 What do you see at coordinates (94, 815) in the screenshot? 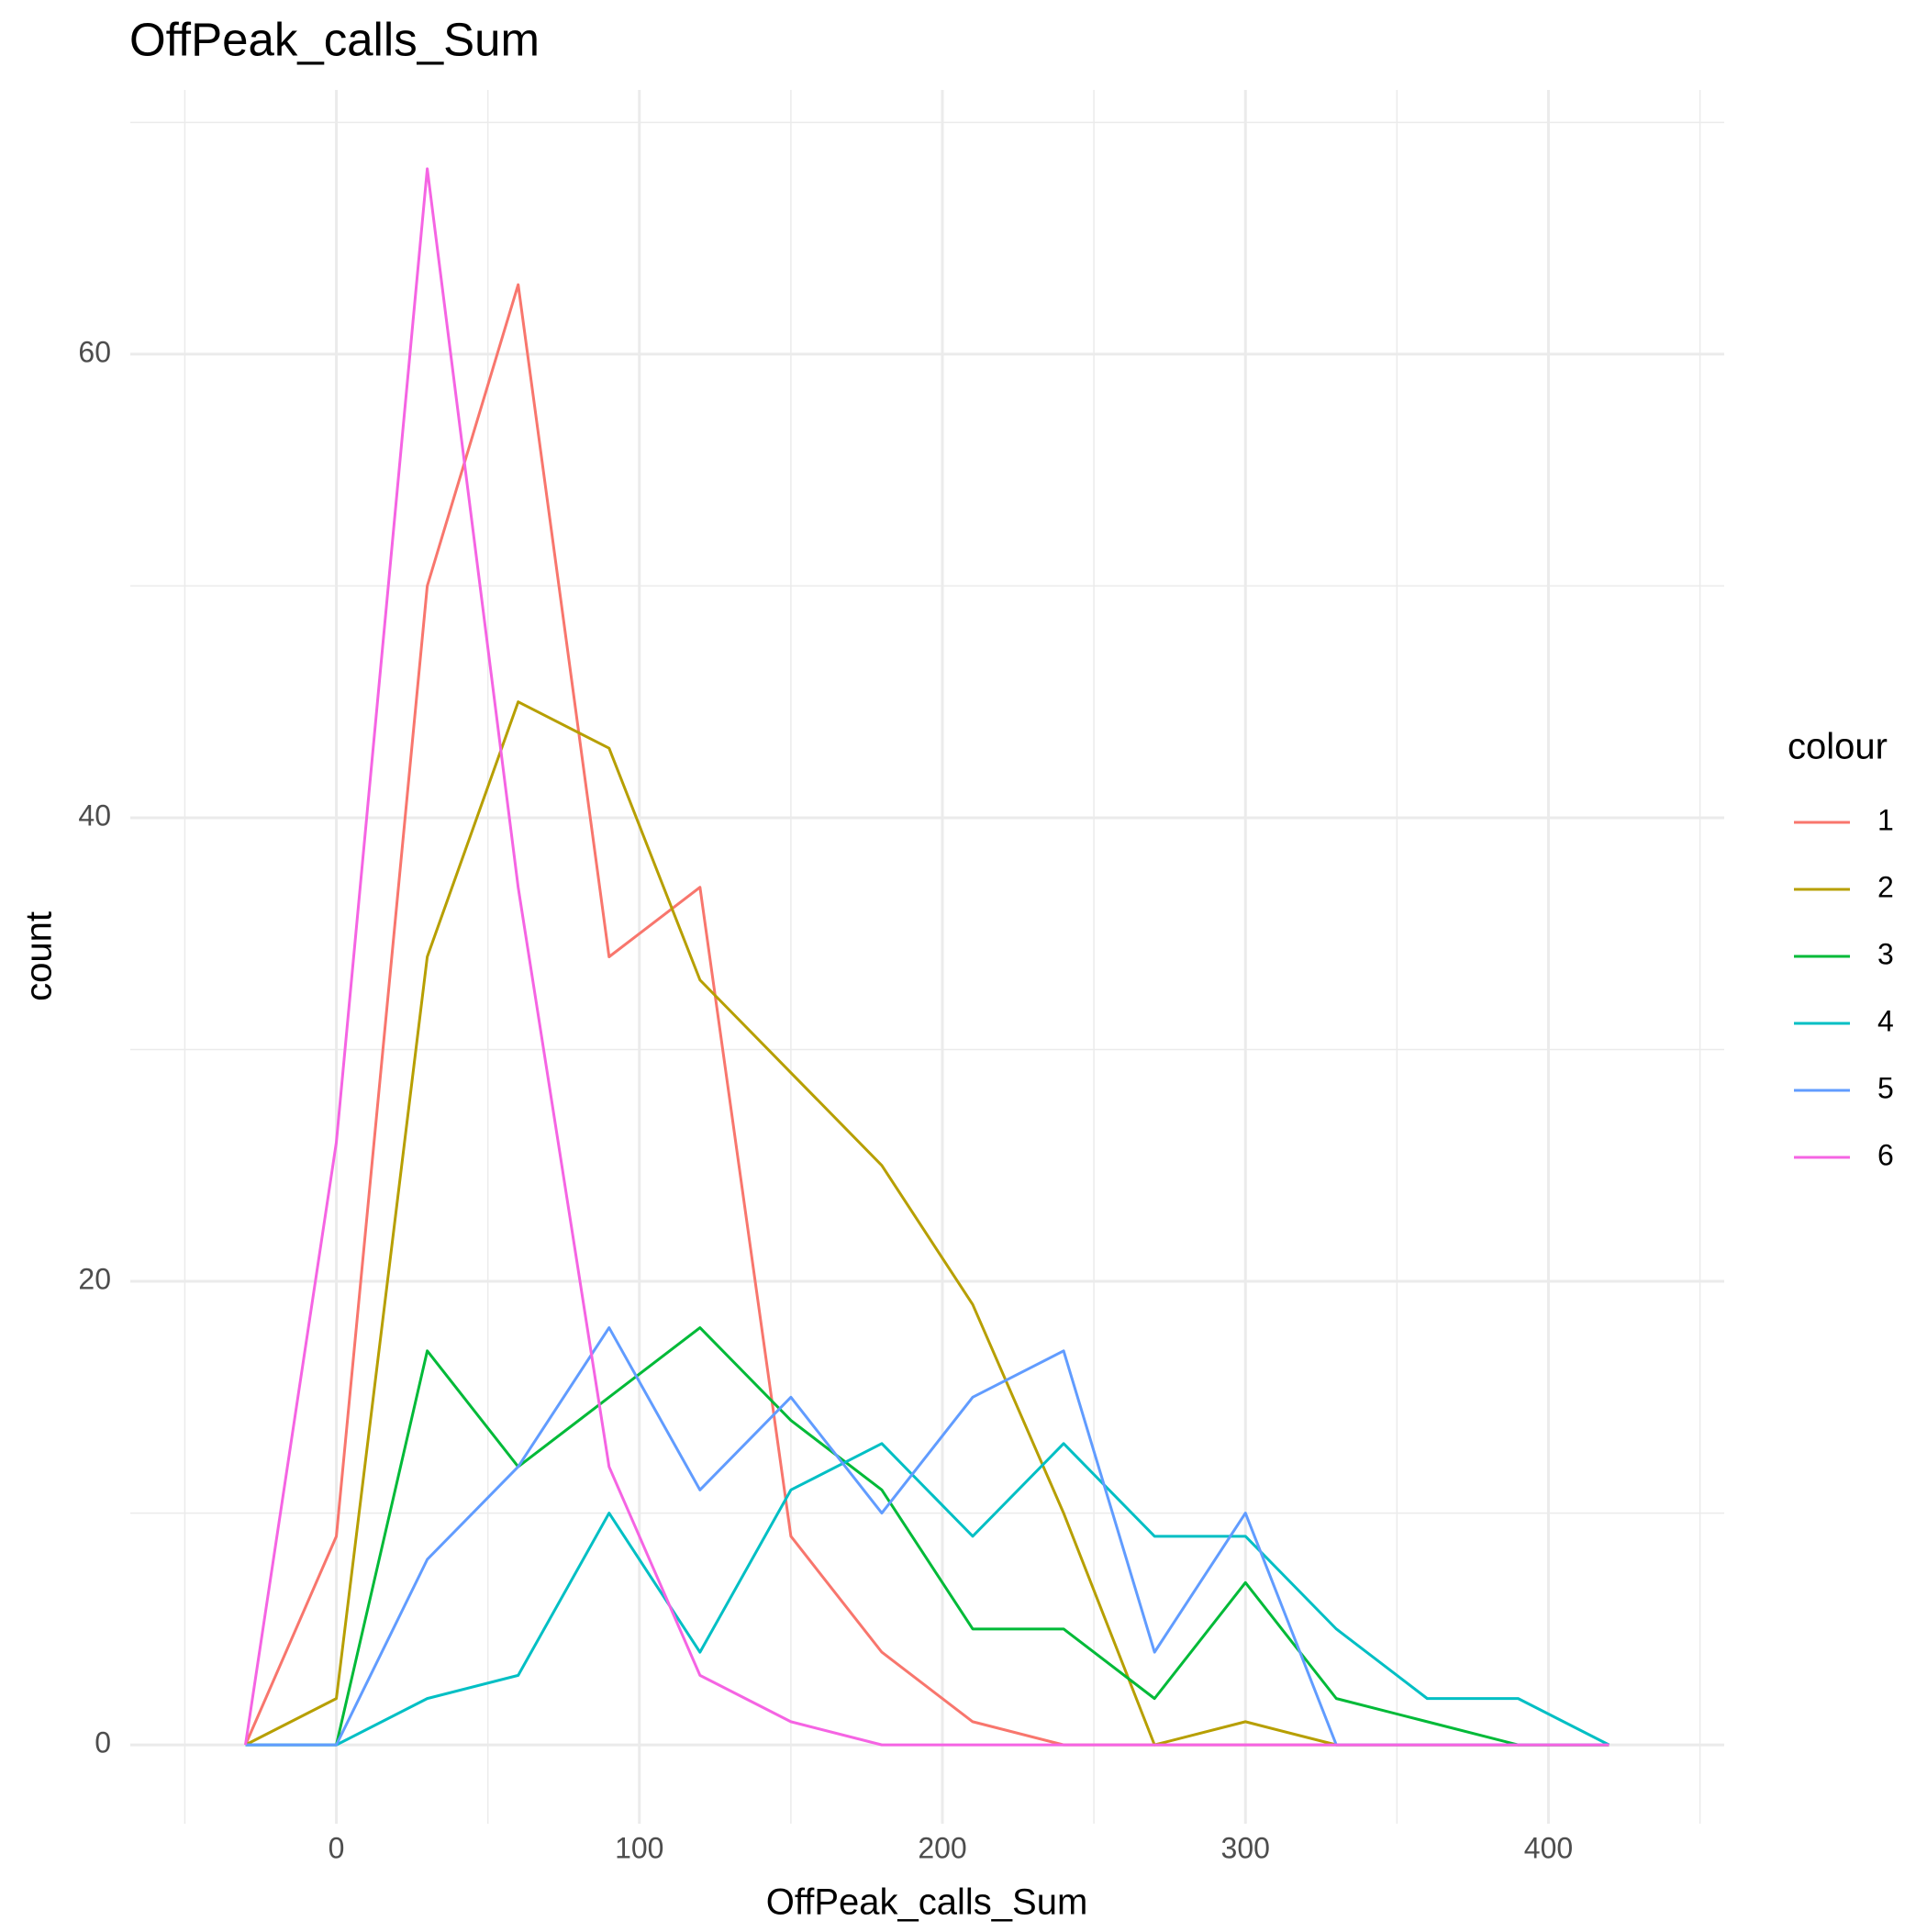
I see `y-tick-label: 40` at bounding box center [94, 815].